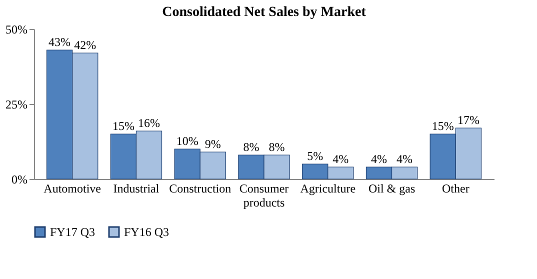 The image size is (537, 279). What do you see at coordinates (200, 189) in the screenshot?
I see `x-tick-label: Construction` at bounding box center [200, 189].